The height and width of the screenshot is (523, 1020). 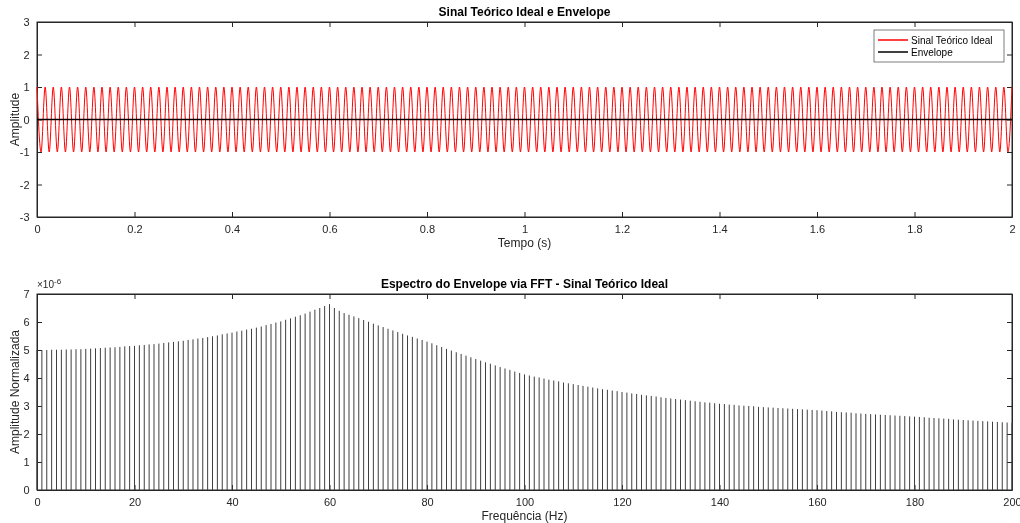 What do you see at coordinates (26, 294) in the screenshot?
I see `y-tick-label: 7` at bounding box center [26, 294].